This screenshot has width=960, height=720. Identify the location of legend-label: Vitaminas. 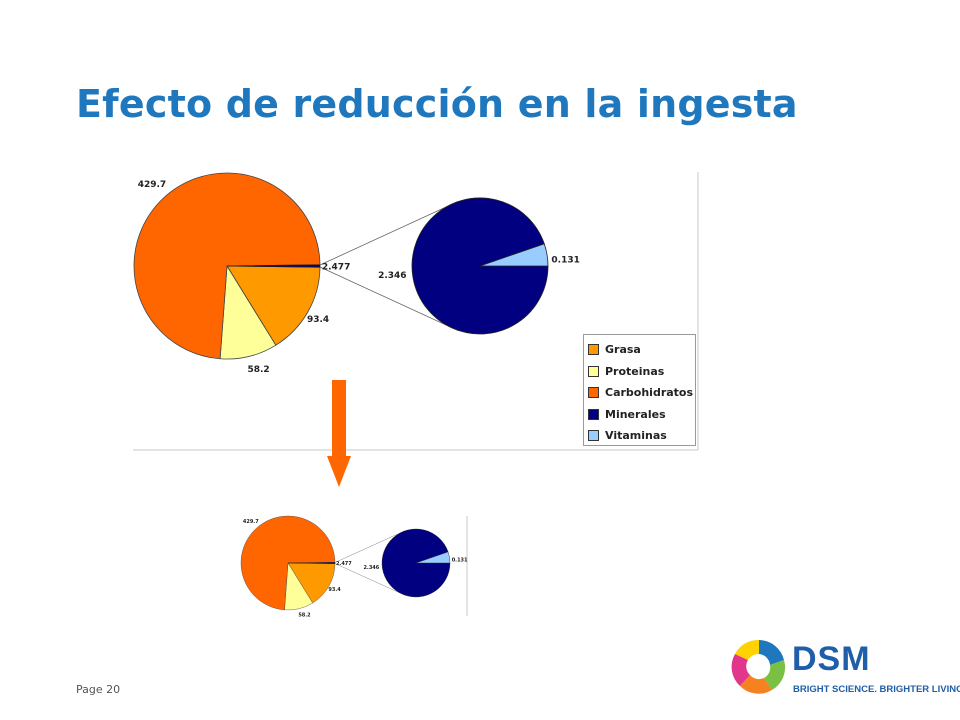
(636, 436).